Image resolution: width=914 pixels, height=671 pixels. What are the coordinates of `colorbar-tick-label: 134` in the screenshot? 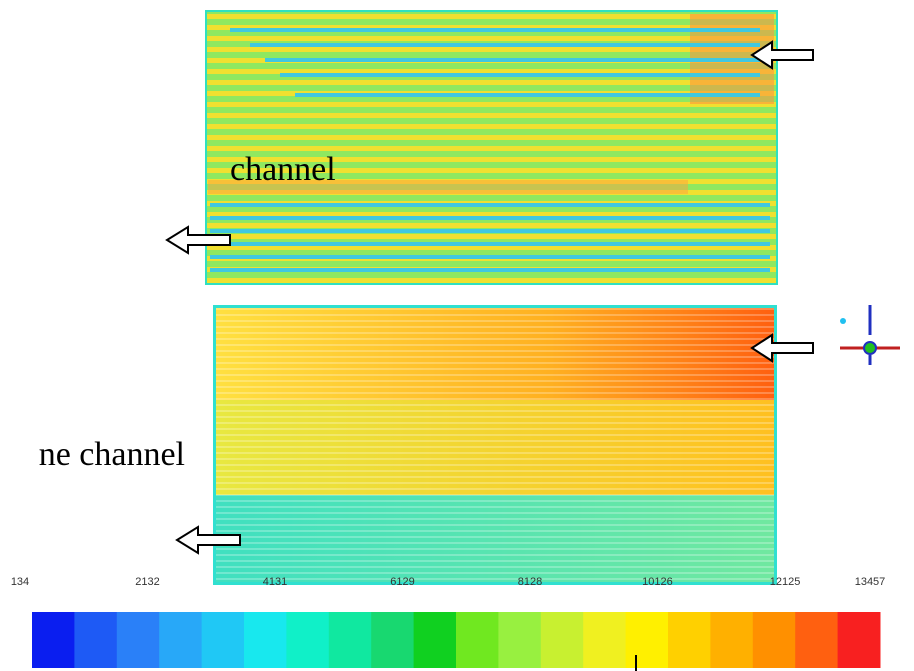 It's located at (20, 582).